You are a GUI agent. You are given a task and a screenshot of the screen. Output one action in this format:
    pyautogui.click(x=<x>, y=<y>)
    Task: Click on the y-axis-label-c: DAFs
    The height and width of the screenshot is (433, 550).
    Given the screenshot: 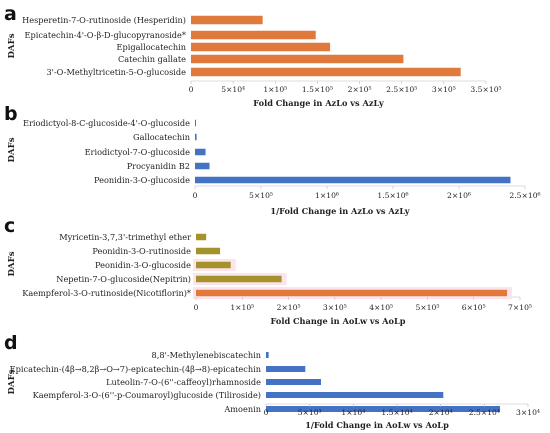 What is the action you would take?
    pyautogui.click(x=12, y=263)
    